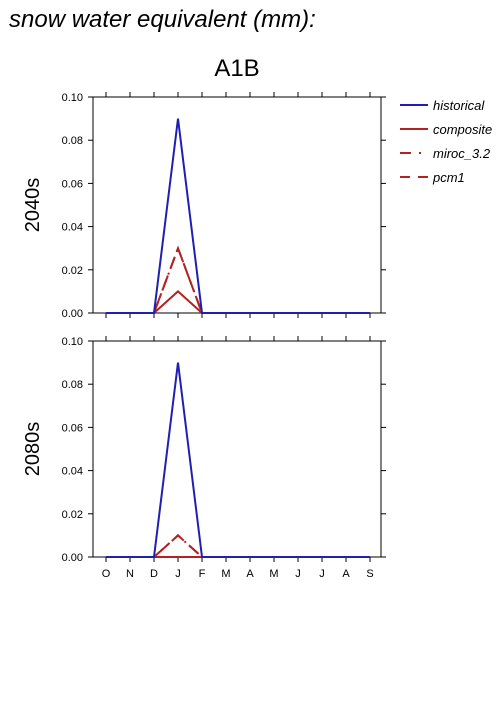 This screenshot has height=709, width=501. I want to click on x-tick-label: S, so click(369, 574).